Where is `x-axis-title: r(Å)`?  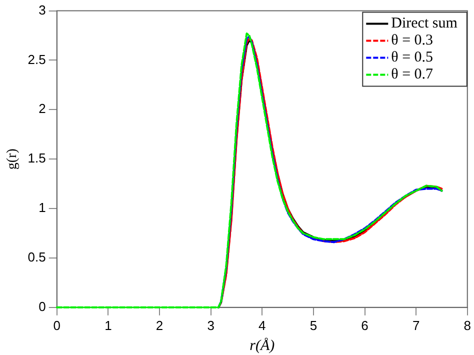
x-axis-title: r(Å) is located at coordinates (262, 345).